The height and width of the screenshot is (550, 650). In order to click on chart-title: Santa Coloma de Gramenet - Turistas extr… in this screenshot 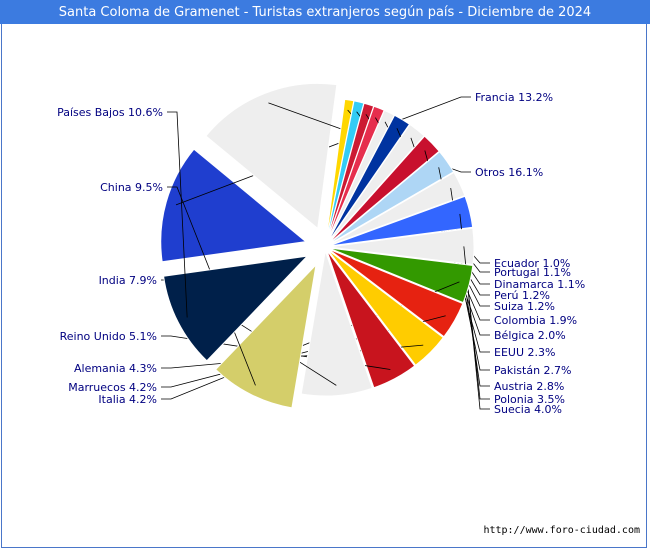, I will do `click(325, 12)`.